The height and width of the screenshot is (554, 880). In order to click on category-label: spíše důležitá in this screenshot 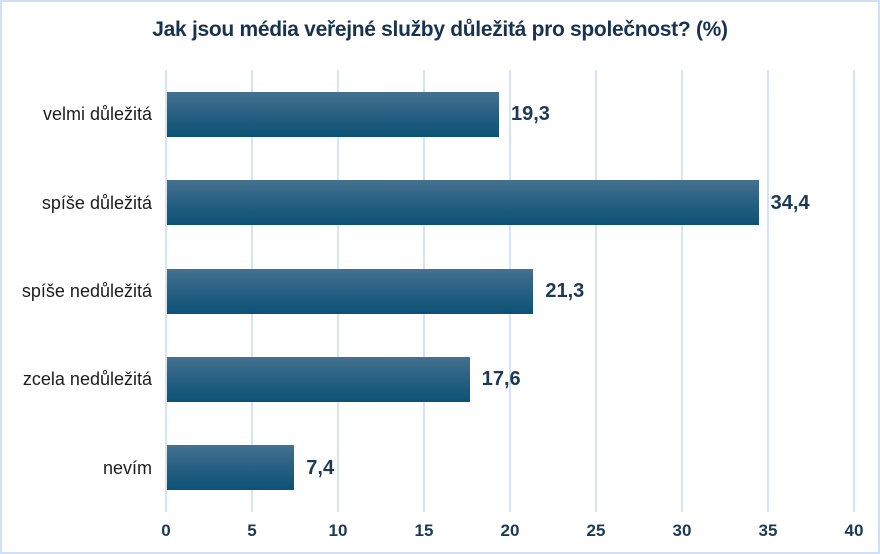, I will do `click(96, 202)`.